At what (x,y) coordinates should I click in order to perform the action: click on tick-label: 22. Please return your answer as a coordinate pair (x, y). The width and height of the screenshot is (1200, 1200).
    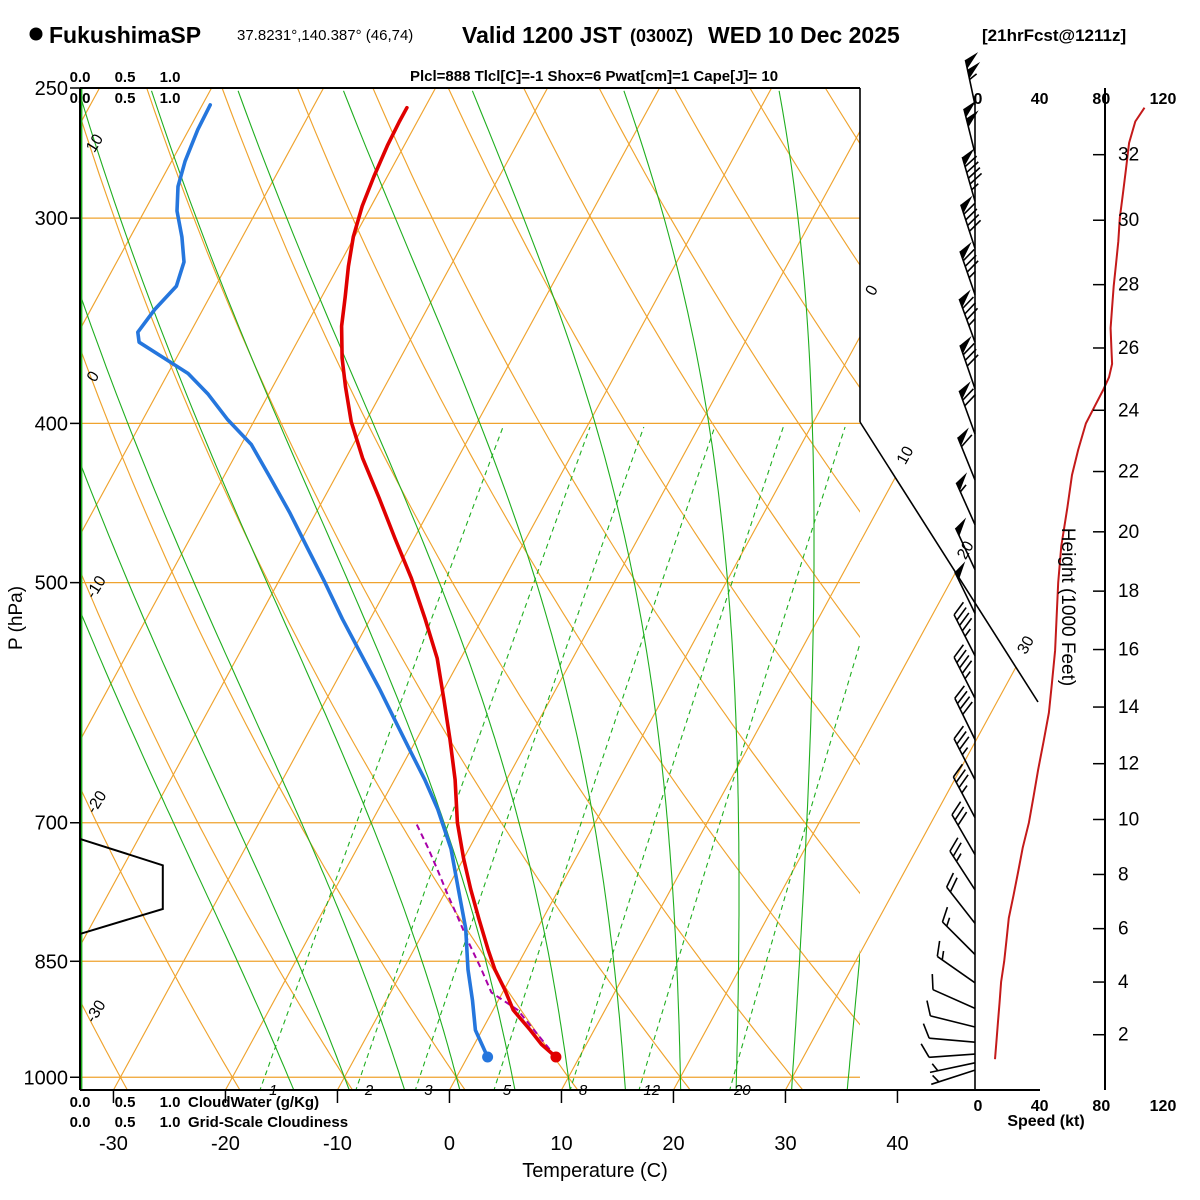
    Looking at the image, I should click on (1128, 472).